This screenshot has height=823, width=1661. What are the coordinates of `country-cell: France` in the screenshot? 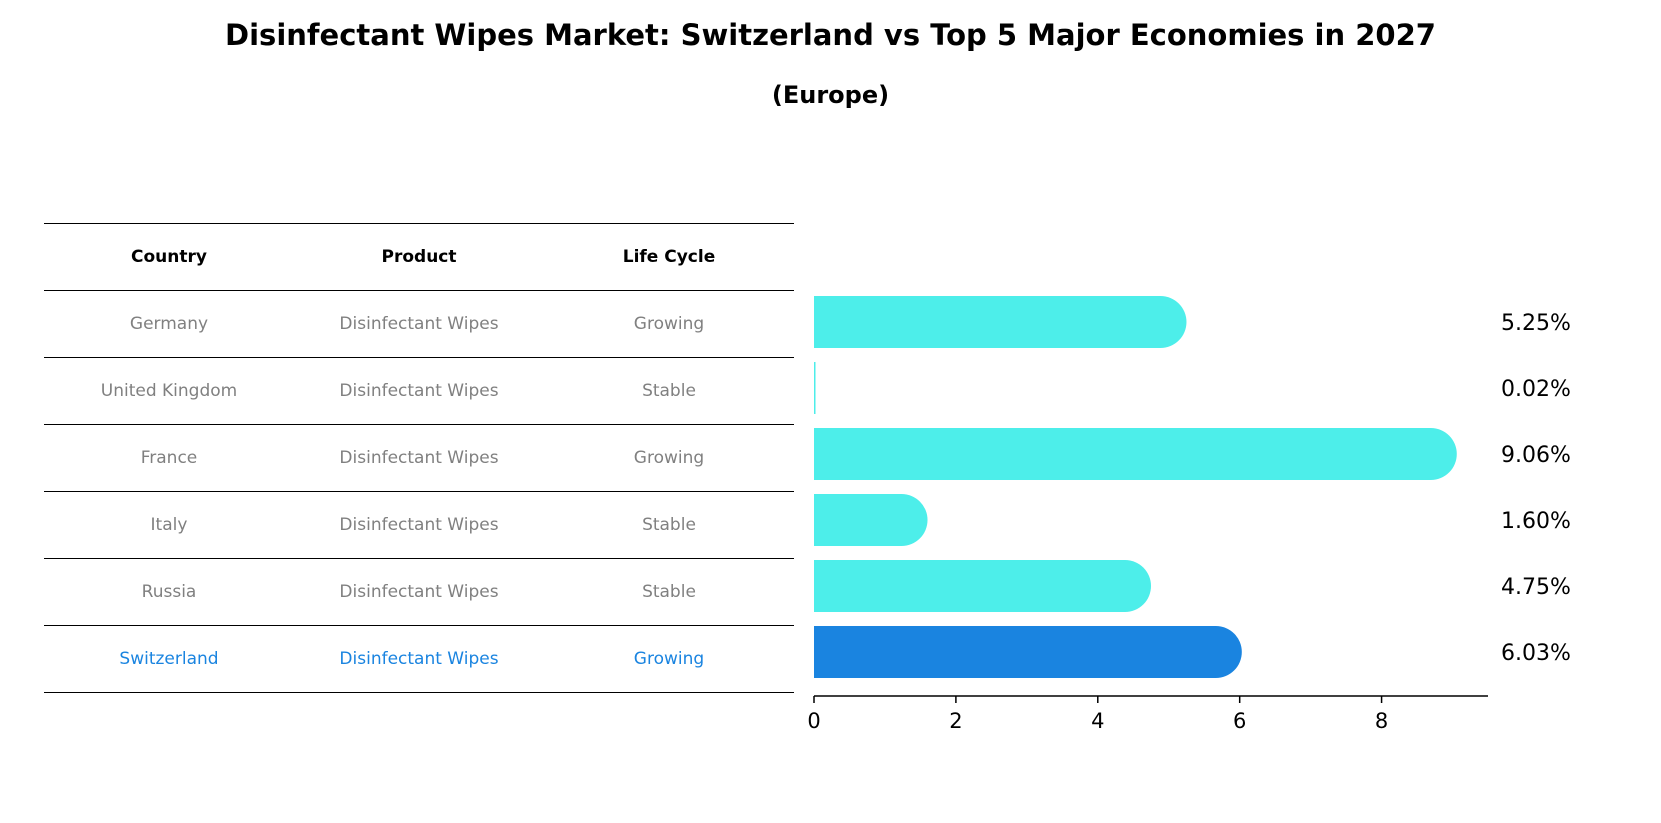 It's located at (169, 458).